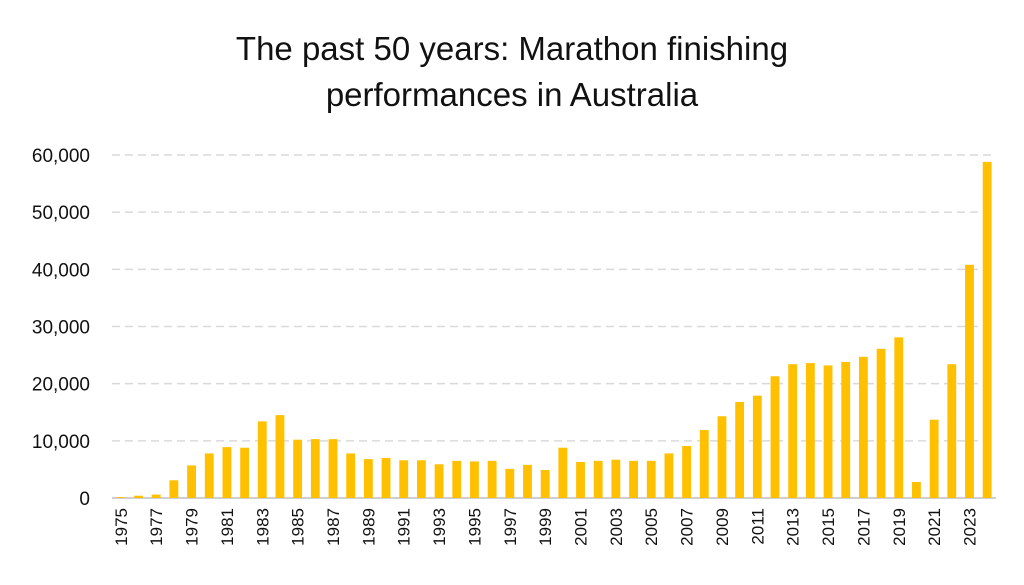 Image resolution: width=1024 pixels, height=585 pixels. I want to click on bar-1983, so click(262, 459).